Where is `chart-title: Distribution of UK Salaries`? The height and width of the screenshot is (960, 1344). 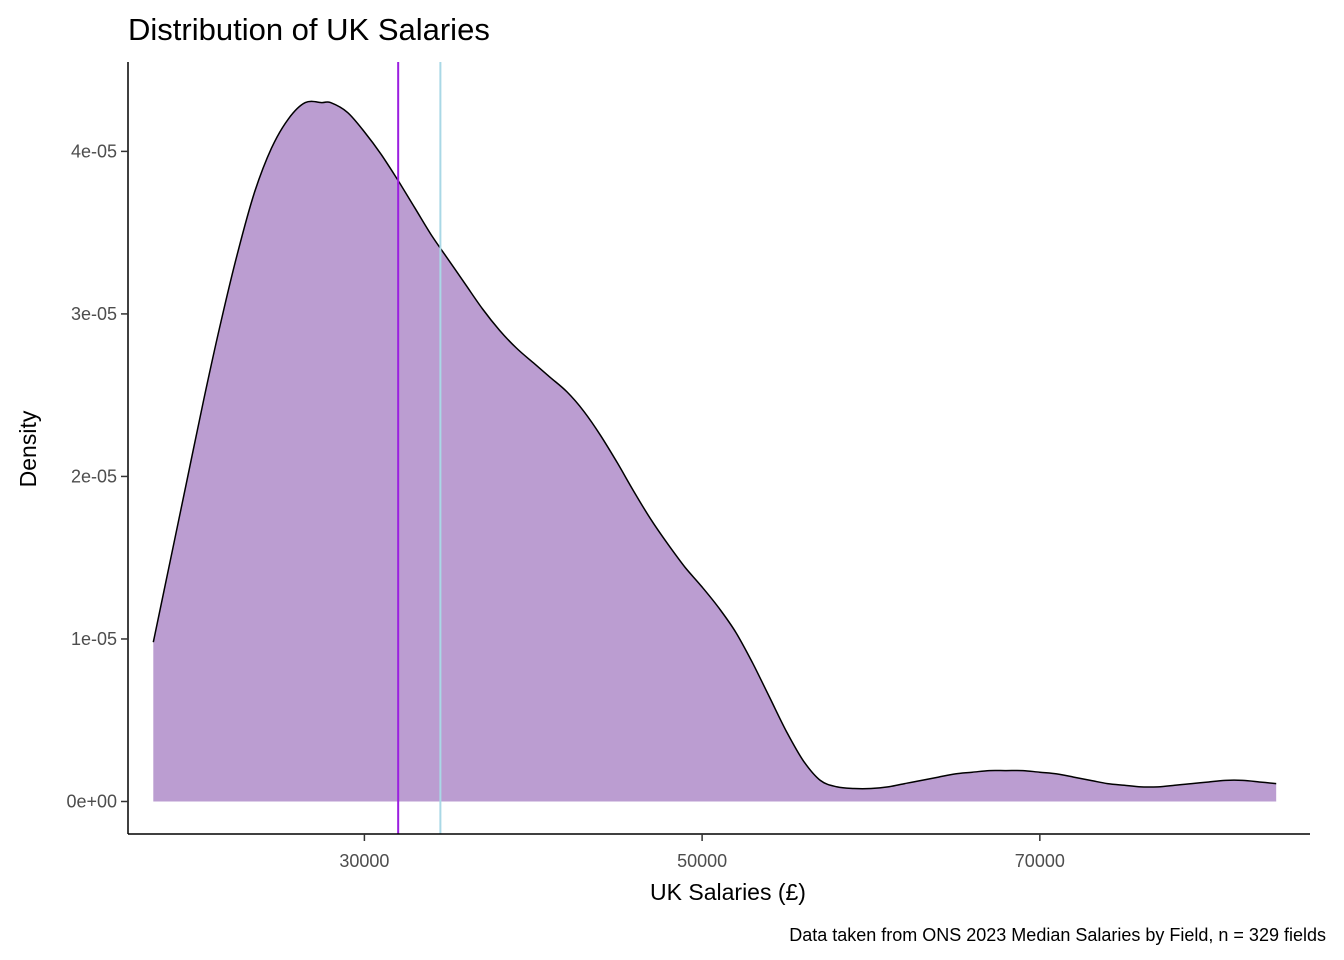
chart-title: Distribution of UK Salaries is located at coordinates (309, 29).